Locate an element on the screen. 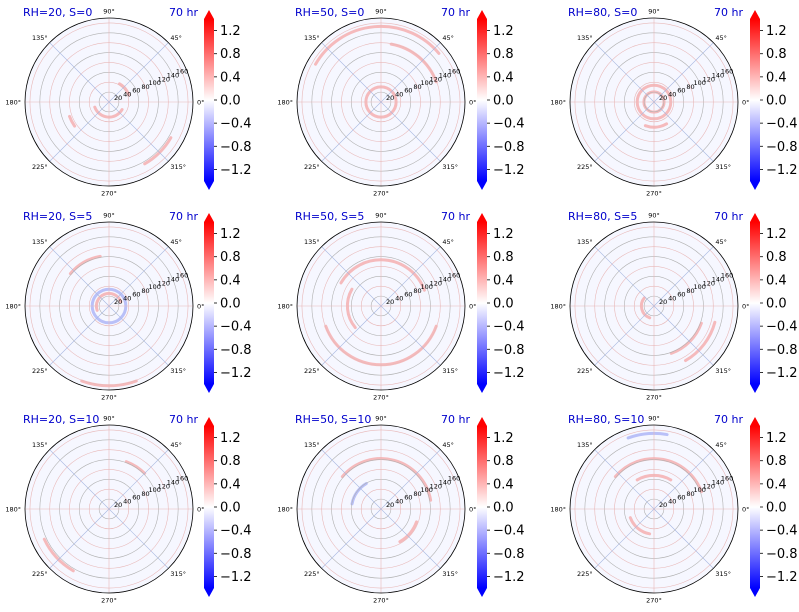 This screenshot has height=612, width=799. angle-tick-label: 135° is located at coordinates (40, 38).